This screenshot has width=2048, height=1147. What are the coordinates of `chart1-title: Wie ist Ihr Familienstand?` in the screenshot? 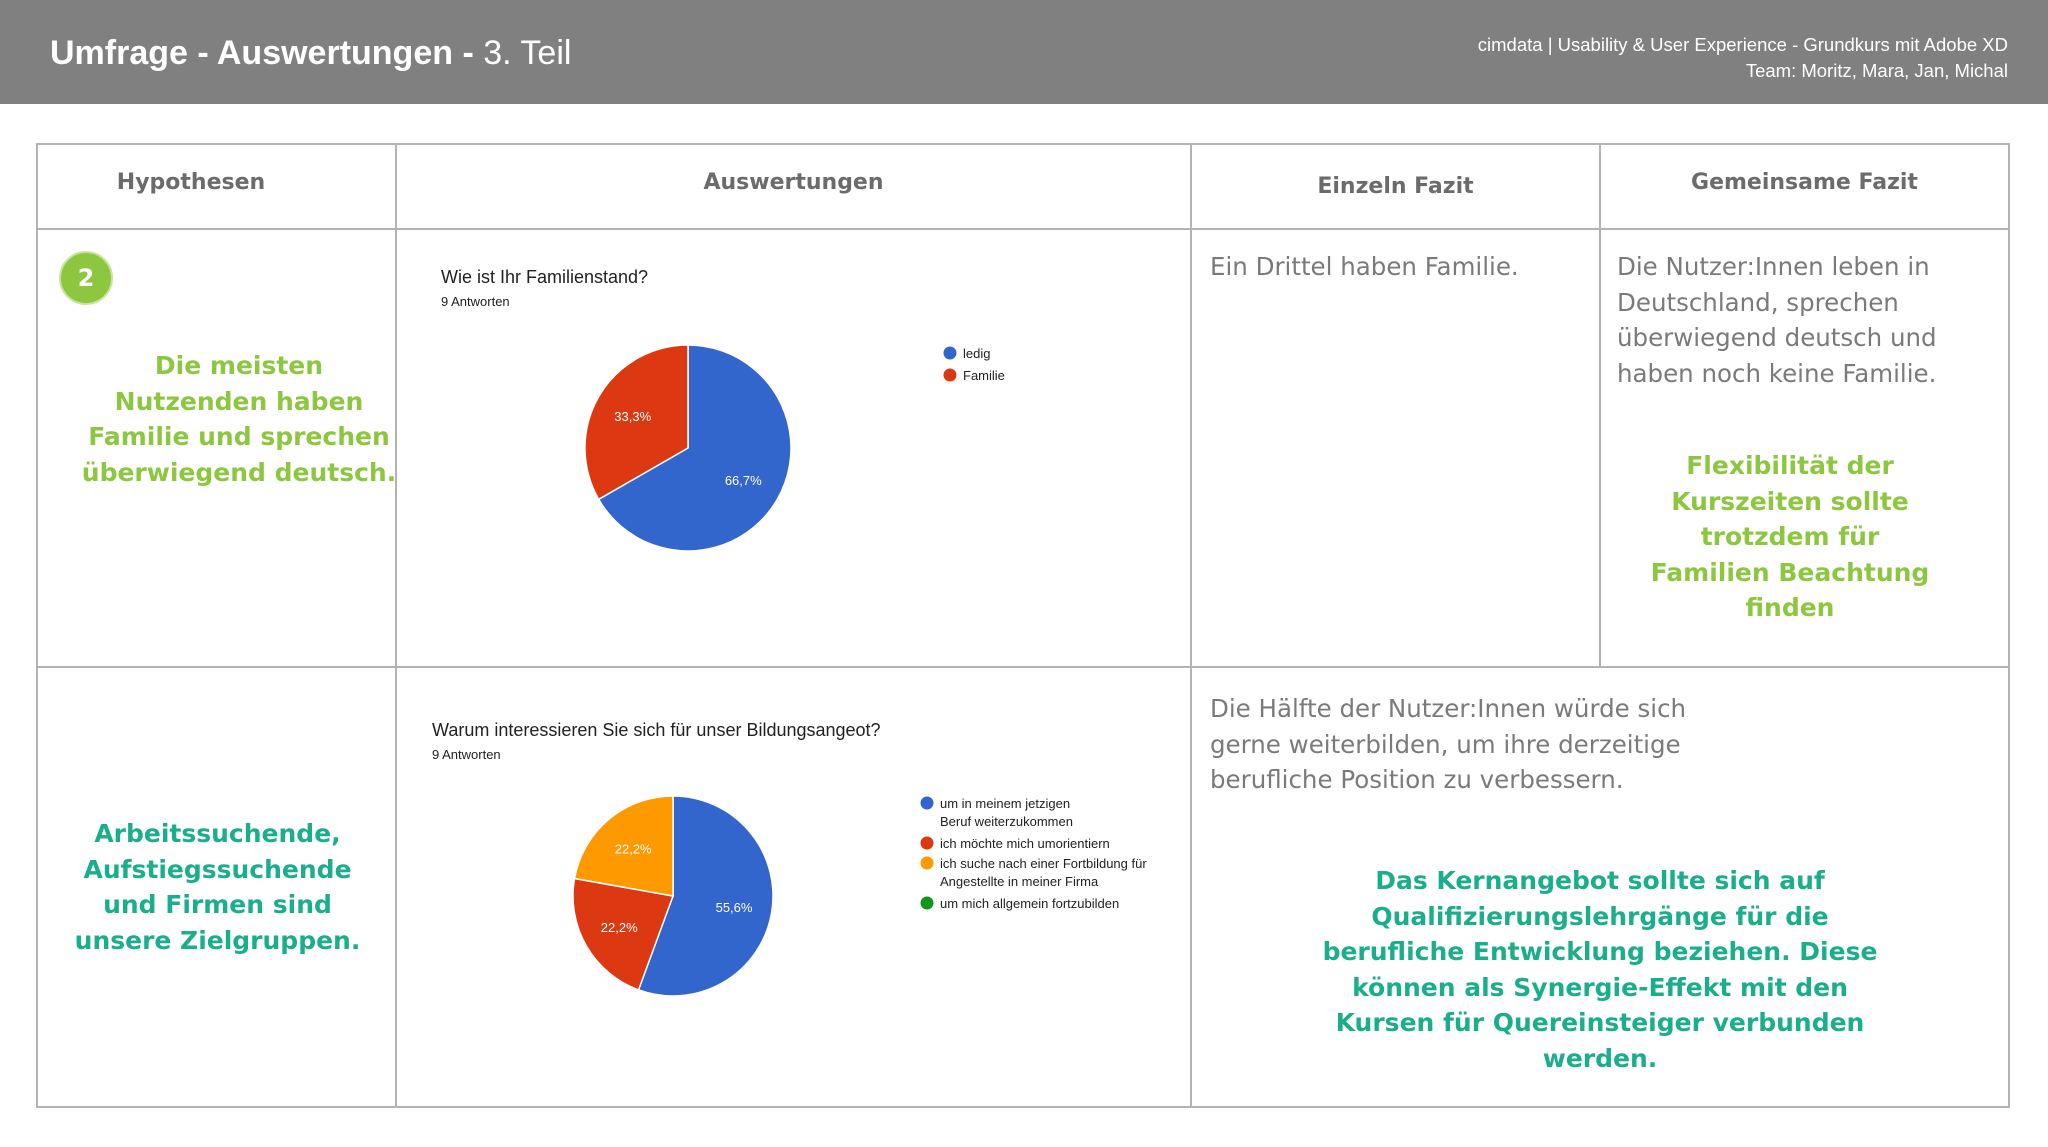 It's located at (545, 277).